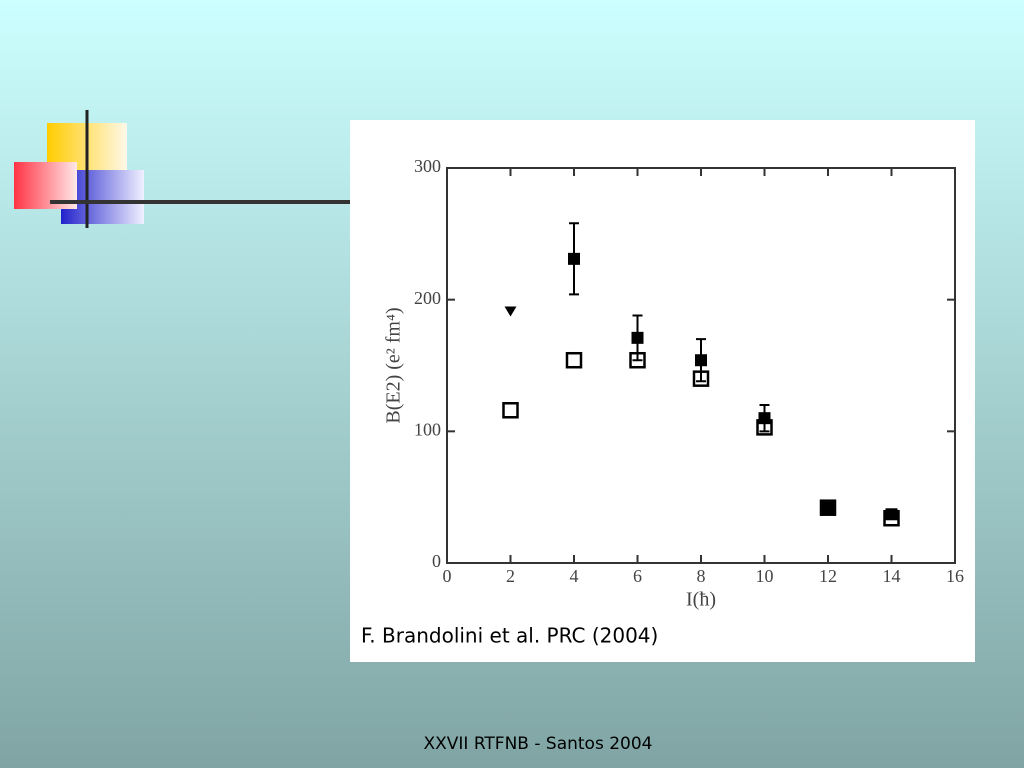 The height and width of the screenshot is (772, 1024). I want to click on footer: XXVII RTFNB - Santos 2004, so click(538, 744).